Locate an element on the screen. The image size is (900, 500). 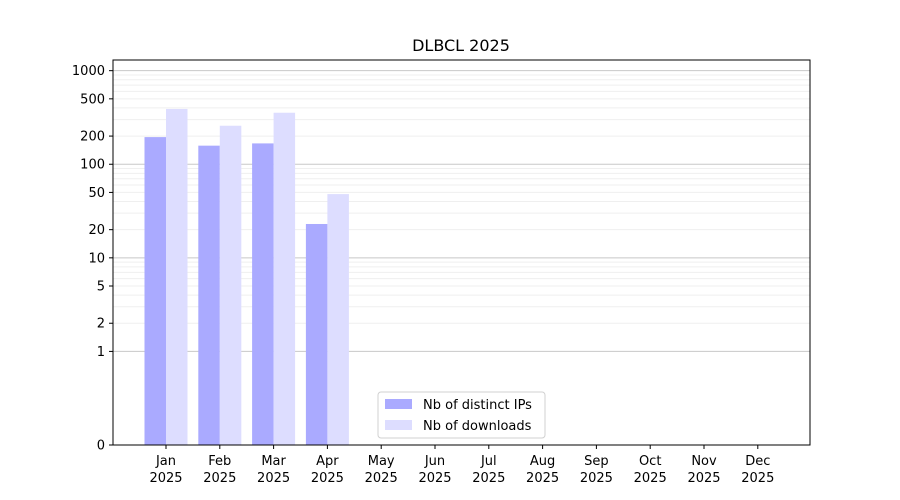
y-axis: 0 1 2 5 10 20 50 100 200 500 1000 is located at coordinates (92, 259).